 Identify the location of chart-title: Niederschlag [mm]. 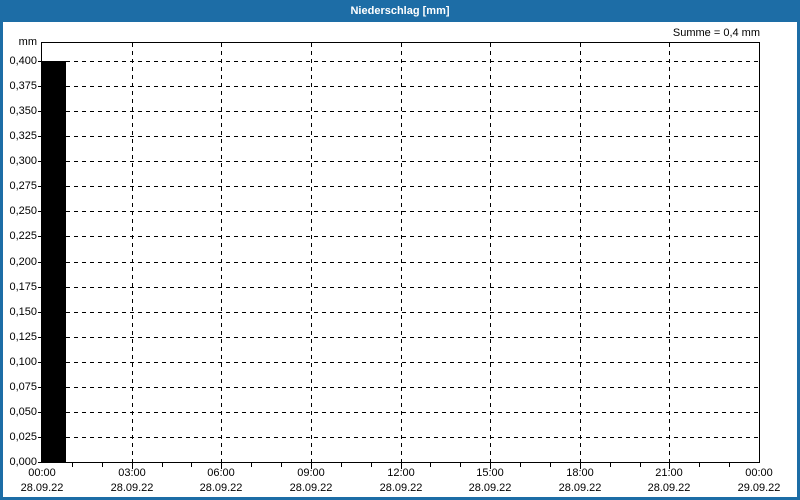
(400, 11).